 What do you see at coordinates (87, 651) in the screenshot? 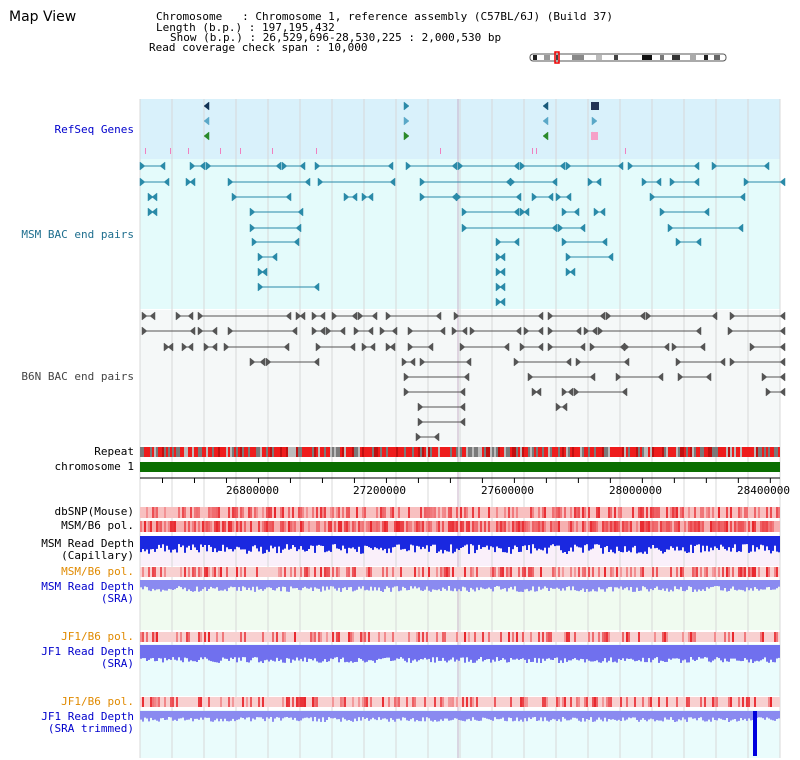
I see `track-label-jf1-depth-sra: JF1 Read Depth` at bounding box center [87, 651].